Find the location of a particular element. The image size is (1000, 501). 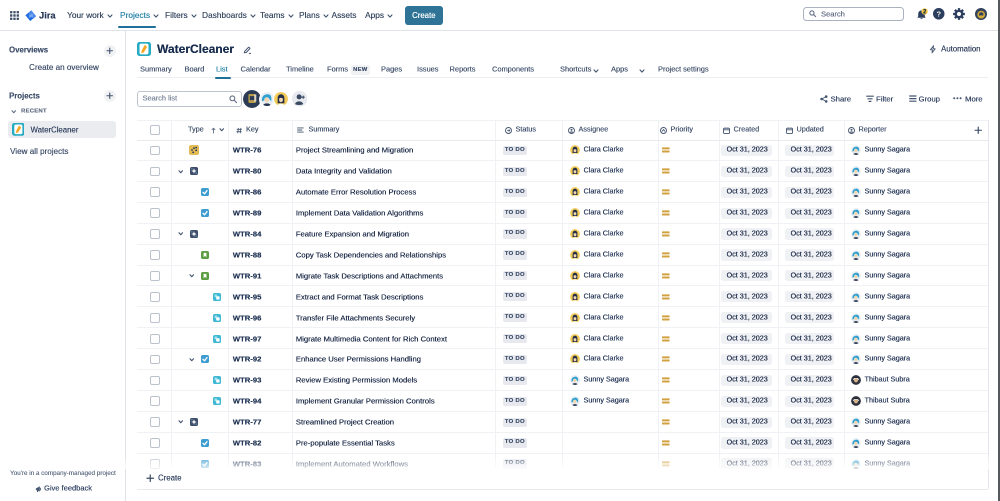

svg-text: 2 is located at coordinates (924, 12).